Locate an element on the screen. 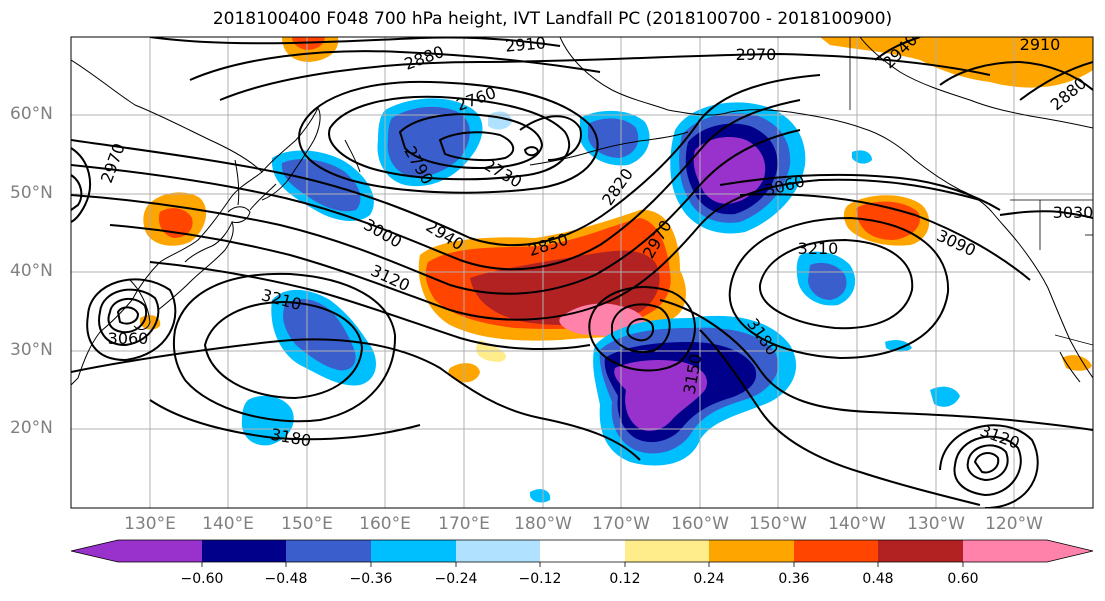 The height and width of the screenshot is (601, 1105). contour-label: 3210 is located at coordinates (818, 248).